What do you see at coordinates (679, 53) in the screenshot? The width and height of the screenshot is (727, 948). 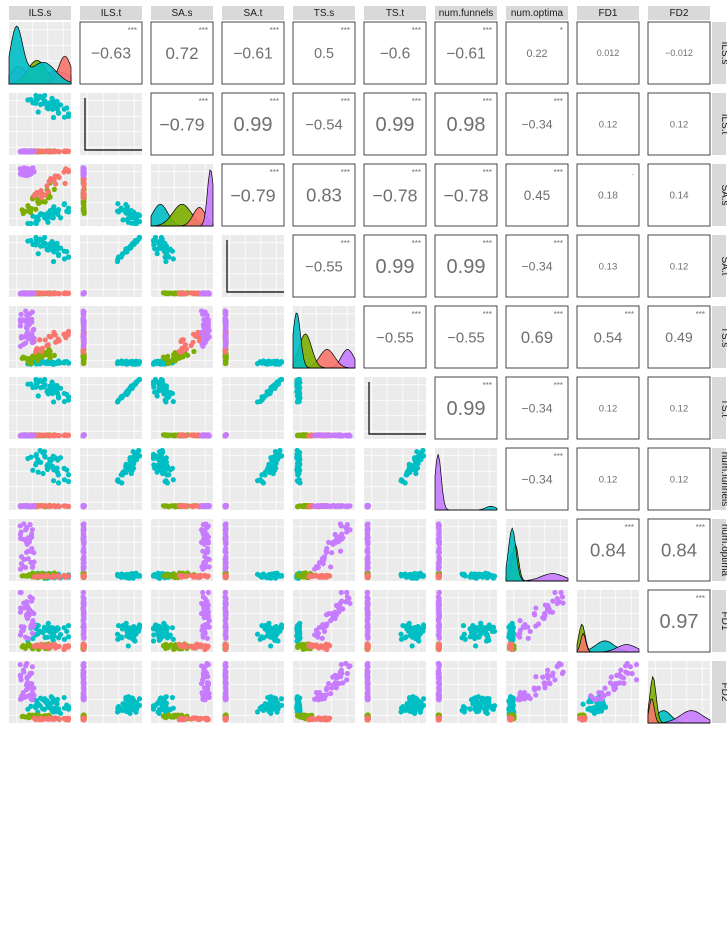 I see `panel: −0.012` at bounding box center [679, 53].